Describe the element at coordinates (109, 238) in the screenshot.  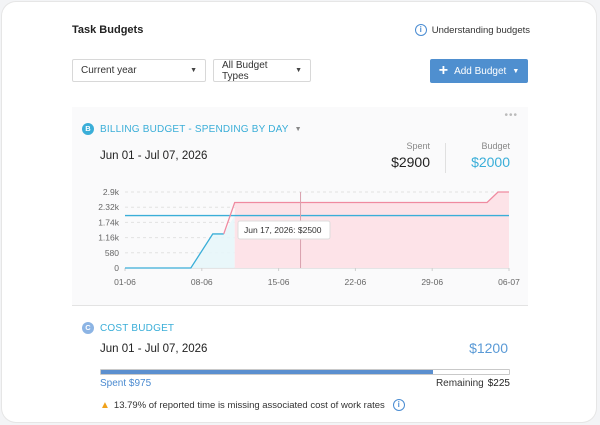
I see `y-tick-label: 1.16k` at that location.